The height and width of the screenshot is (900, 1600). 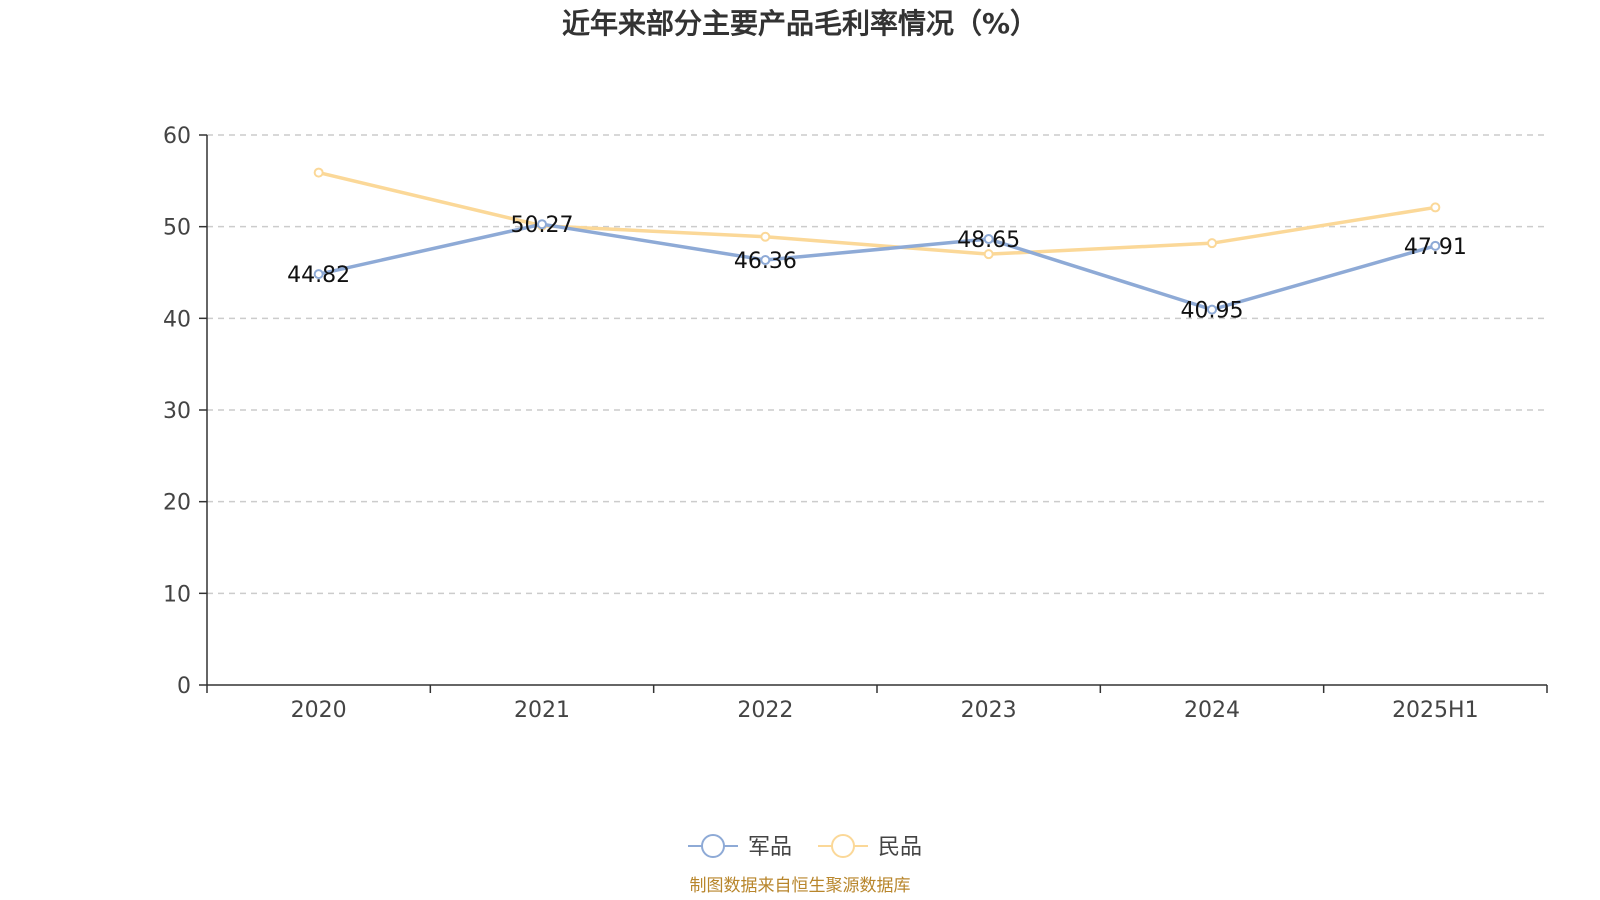 I want to click on y-tick-label: 10, so click(x=177, y=594).